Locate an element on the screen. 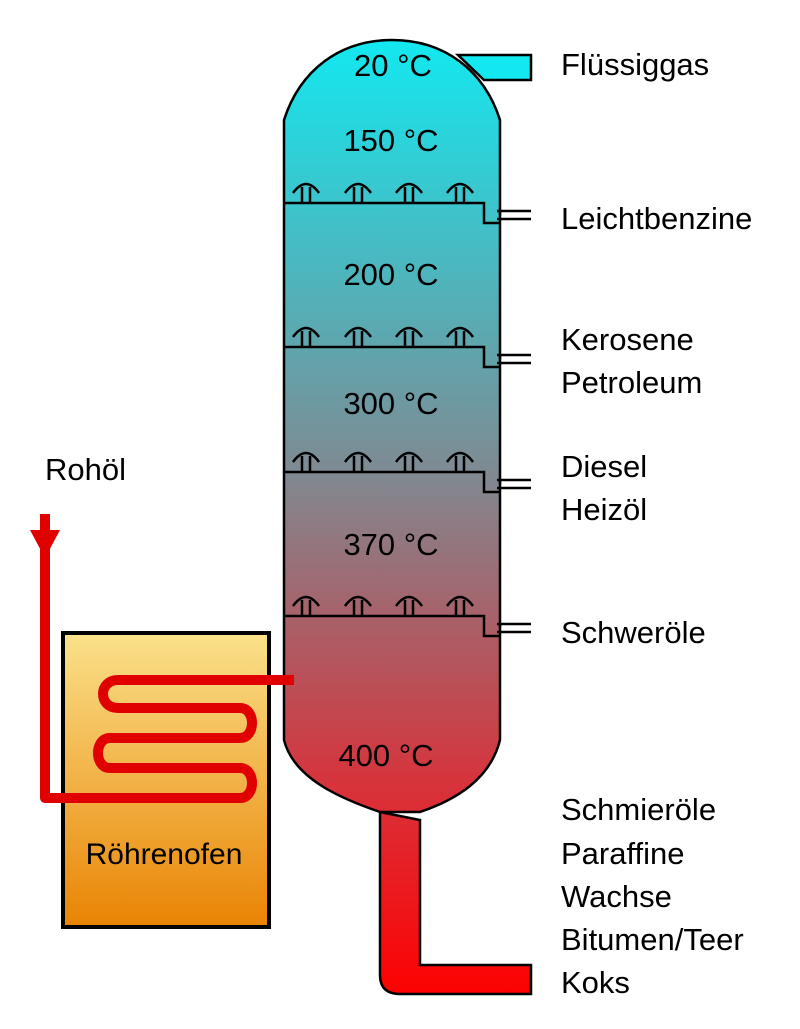  tray-group is located at coordinates (392, 410).